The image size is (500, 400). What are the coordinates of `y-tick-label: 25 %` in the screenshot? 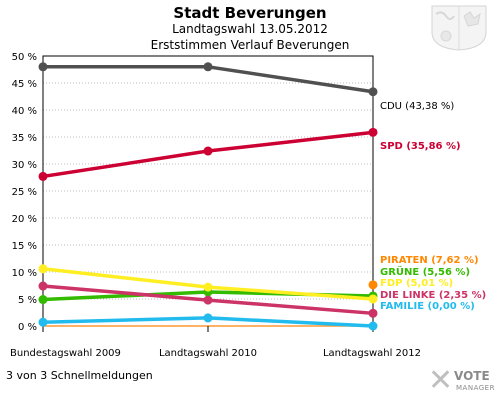 It's located at (24, 192).